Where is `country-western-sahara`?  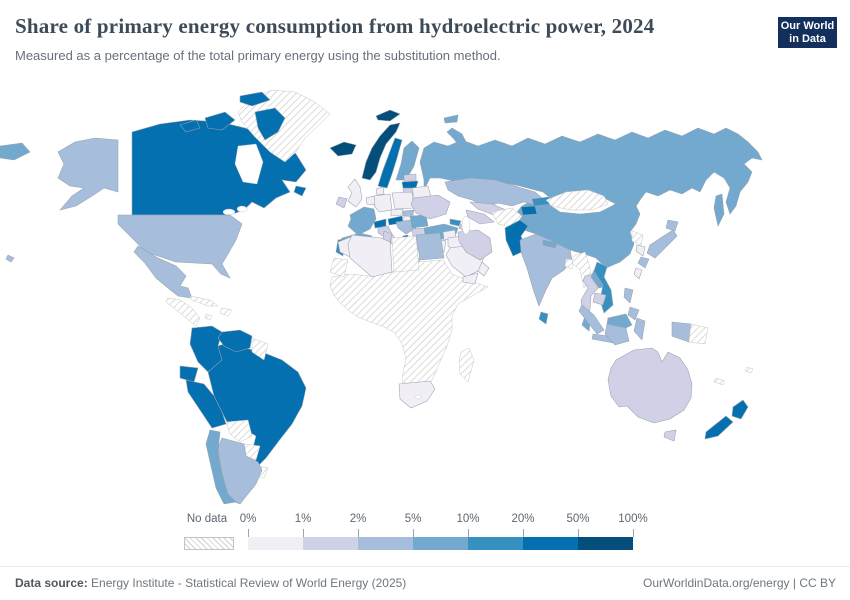
country-western-sahara is located at coordinates (339, 267).